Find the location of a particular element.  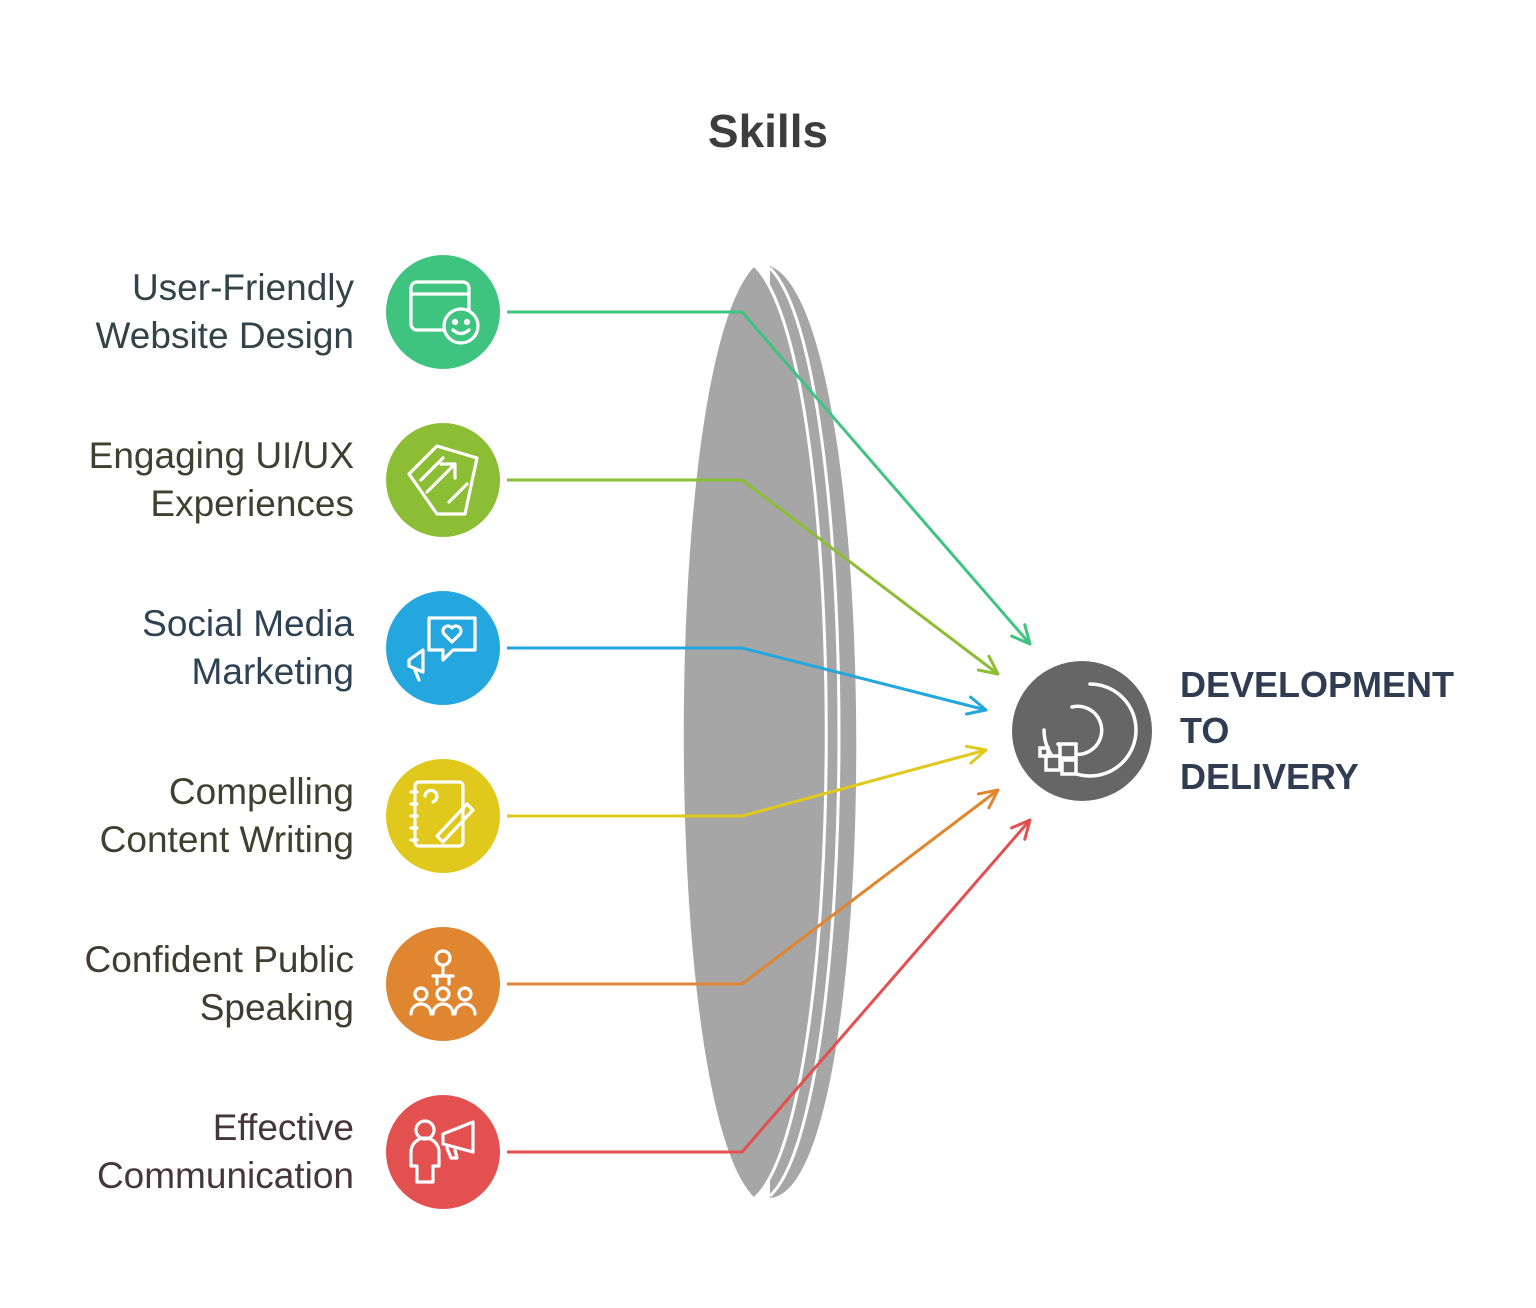

target-circle is located at coordinates (1082, 731).